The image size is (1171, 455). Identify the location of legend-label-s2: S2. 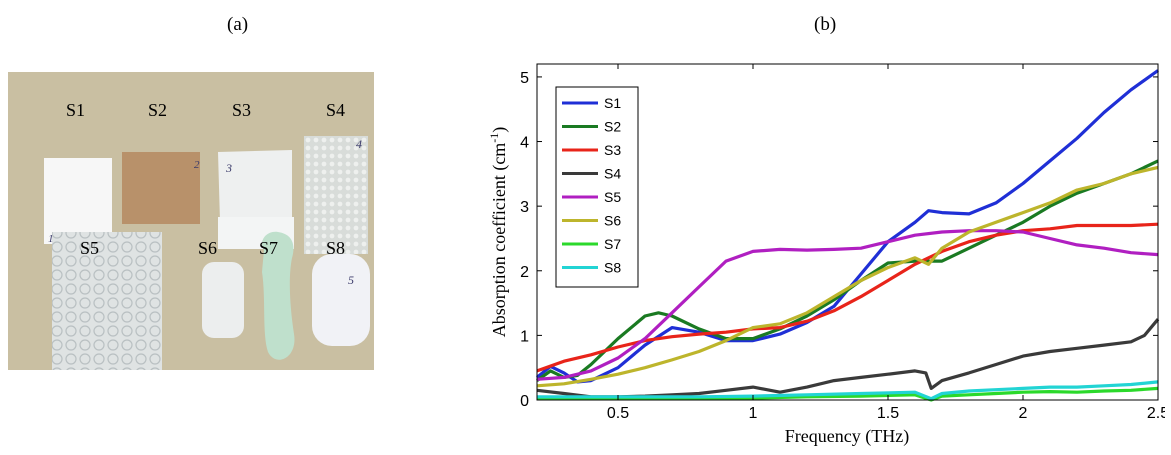
(612, 127).